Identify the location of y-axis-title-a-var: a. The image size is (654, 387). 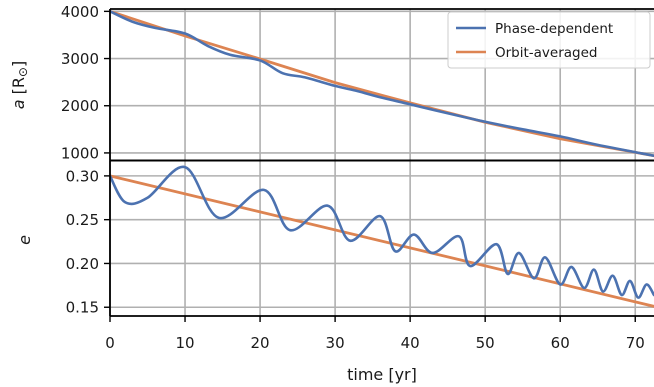
(18, 104).